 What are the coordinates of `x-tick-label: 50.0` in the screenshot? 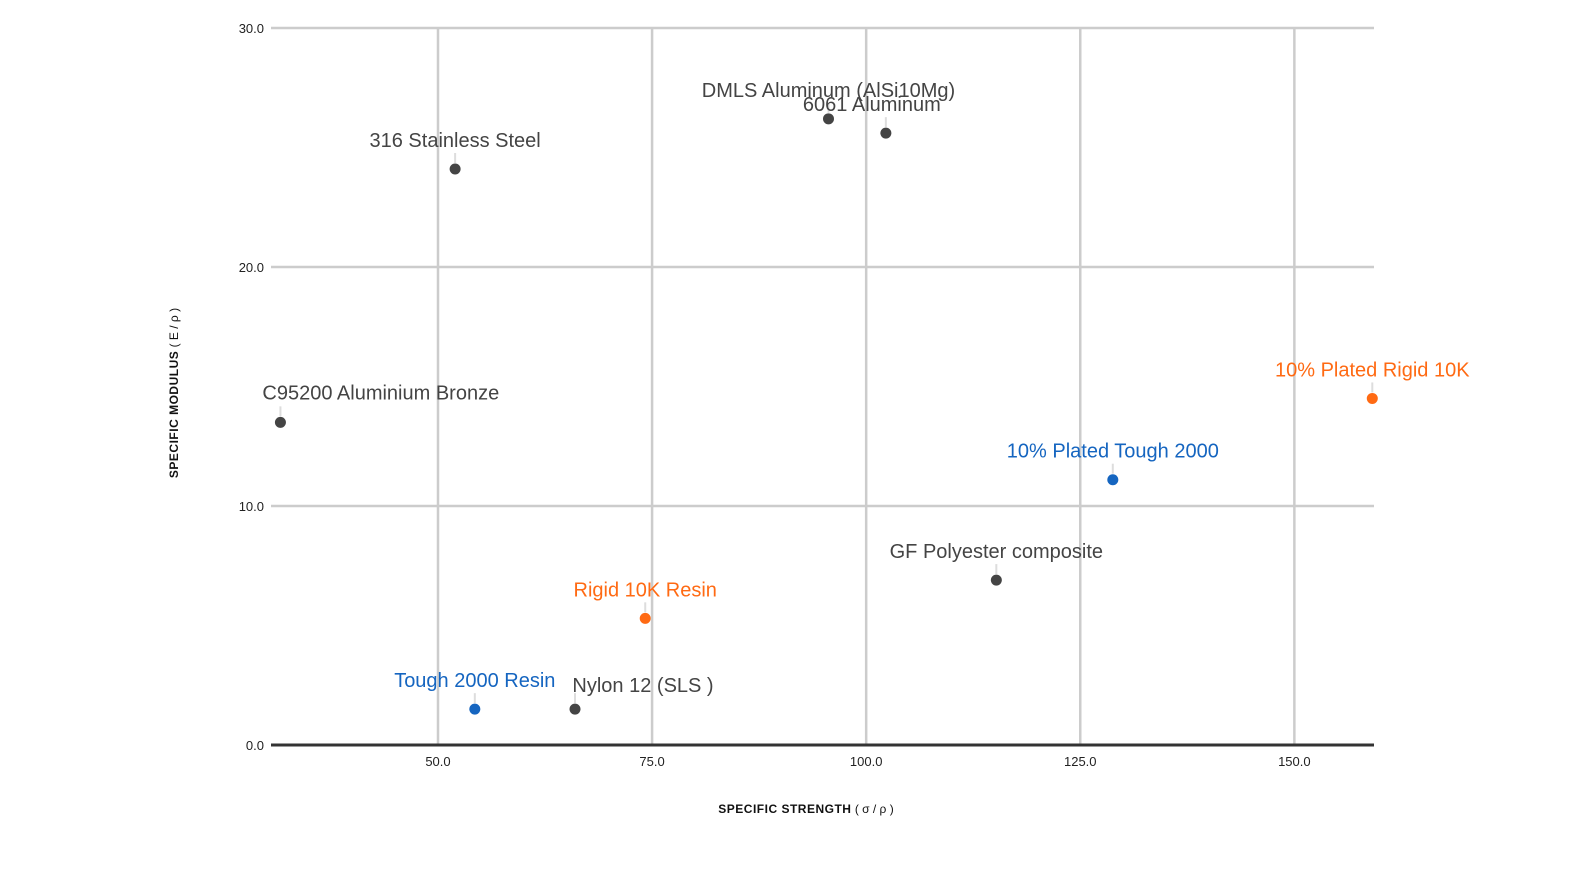 It's located at (437, 761).